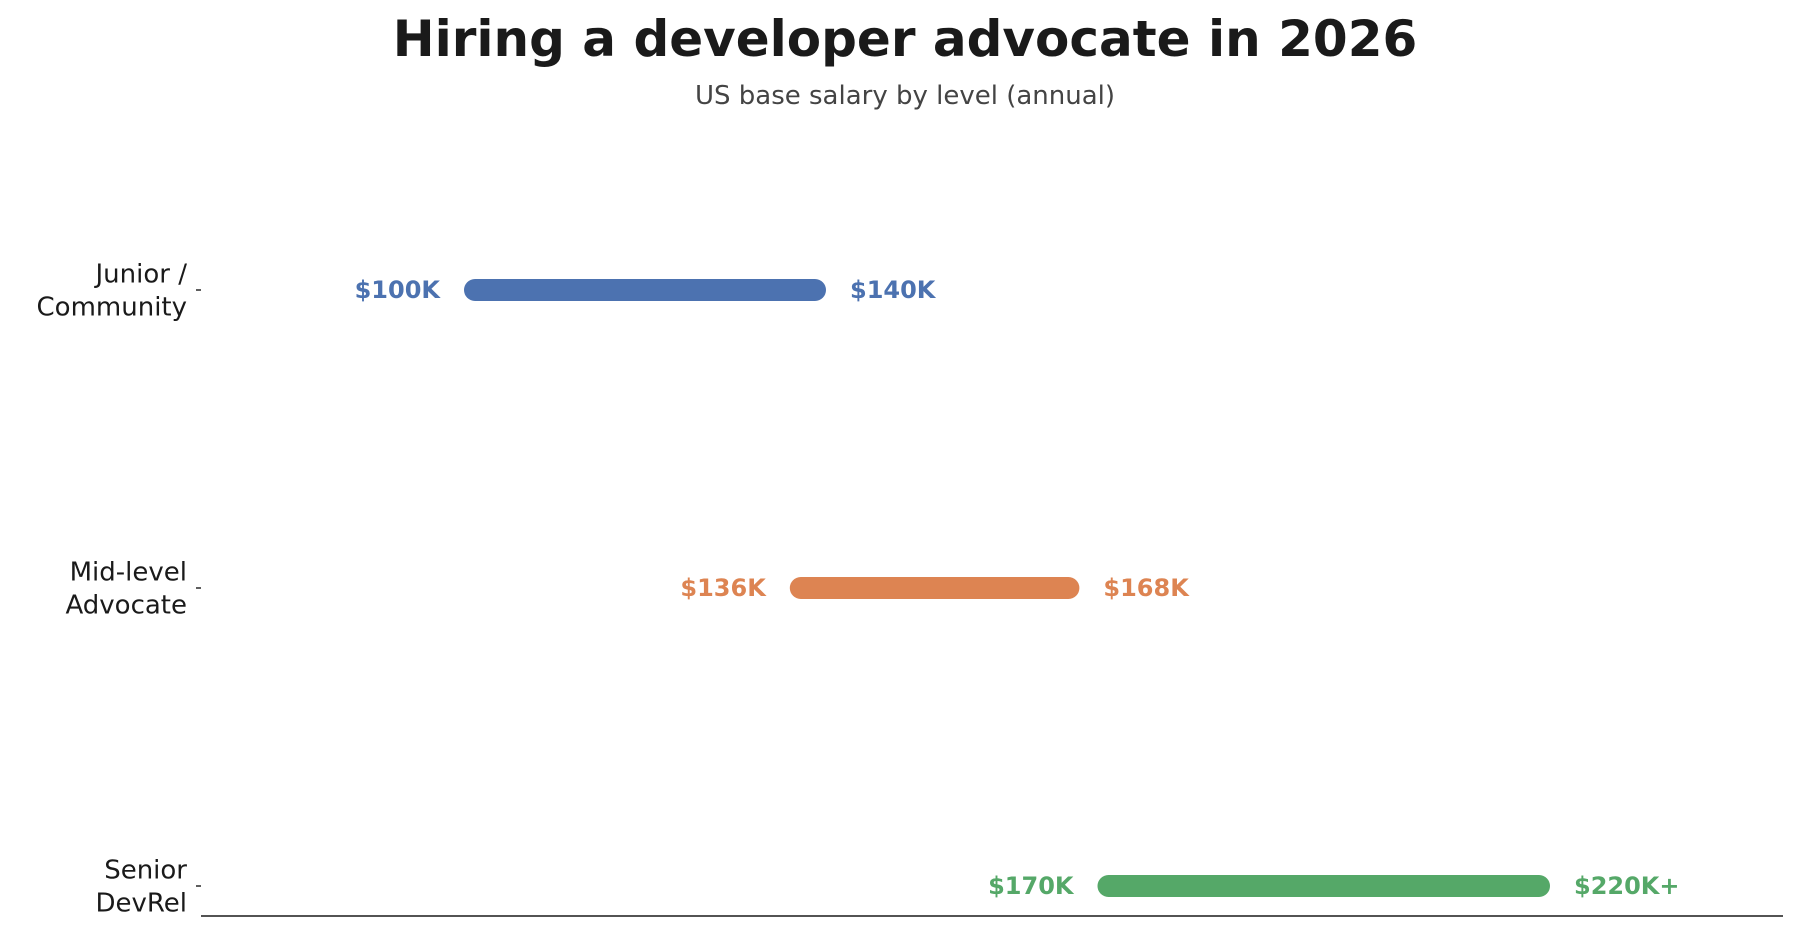  Describe the element at coordinates (141, 887) in the screenshot. I see `category-label-2: Senior DevRel` at that location.